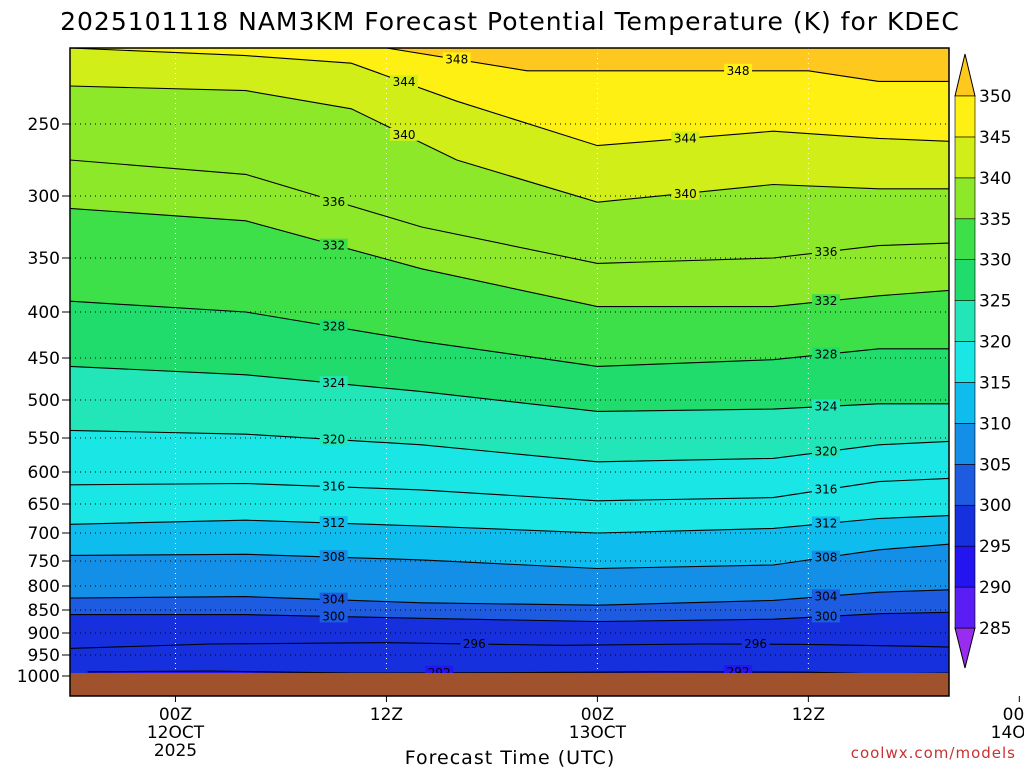 The width and height of the screenshot is (1024, 768). Describe the element at coordinates (995, 629) in the screenshot. I see `colorbar-label-285: 285` at that location.